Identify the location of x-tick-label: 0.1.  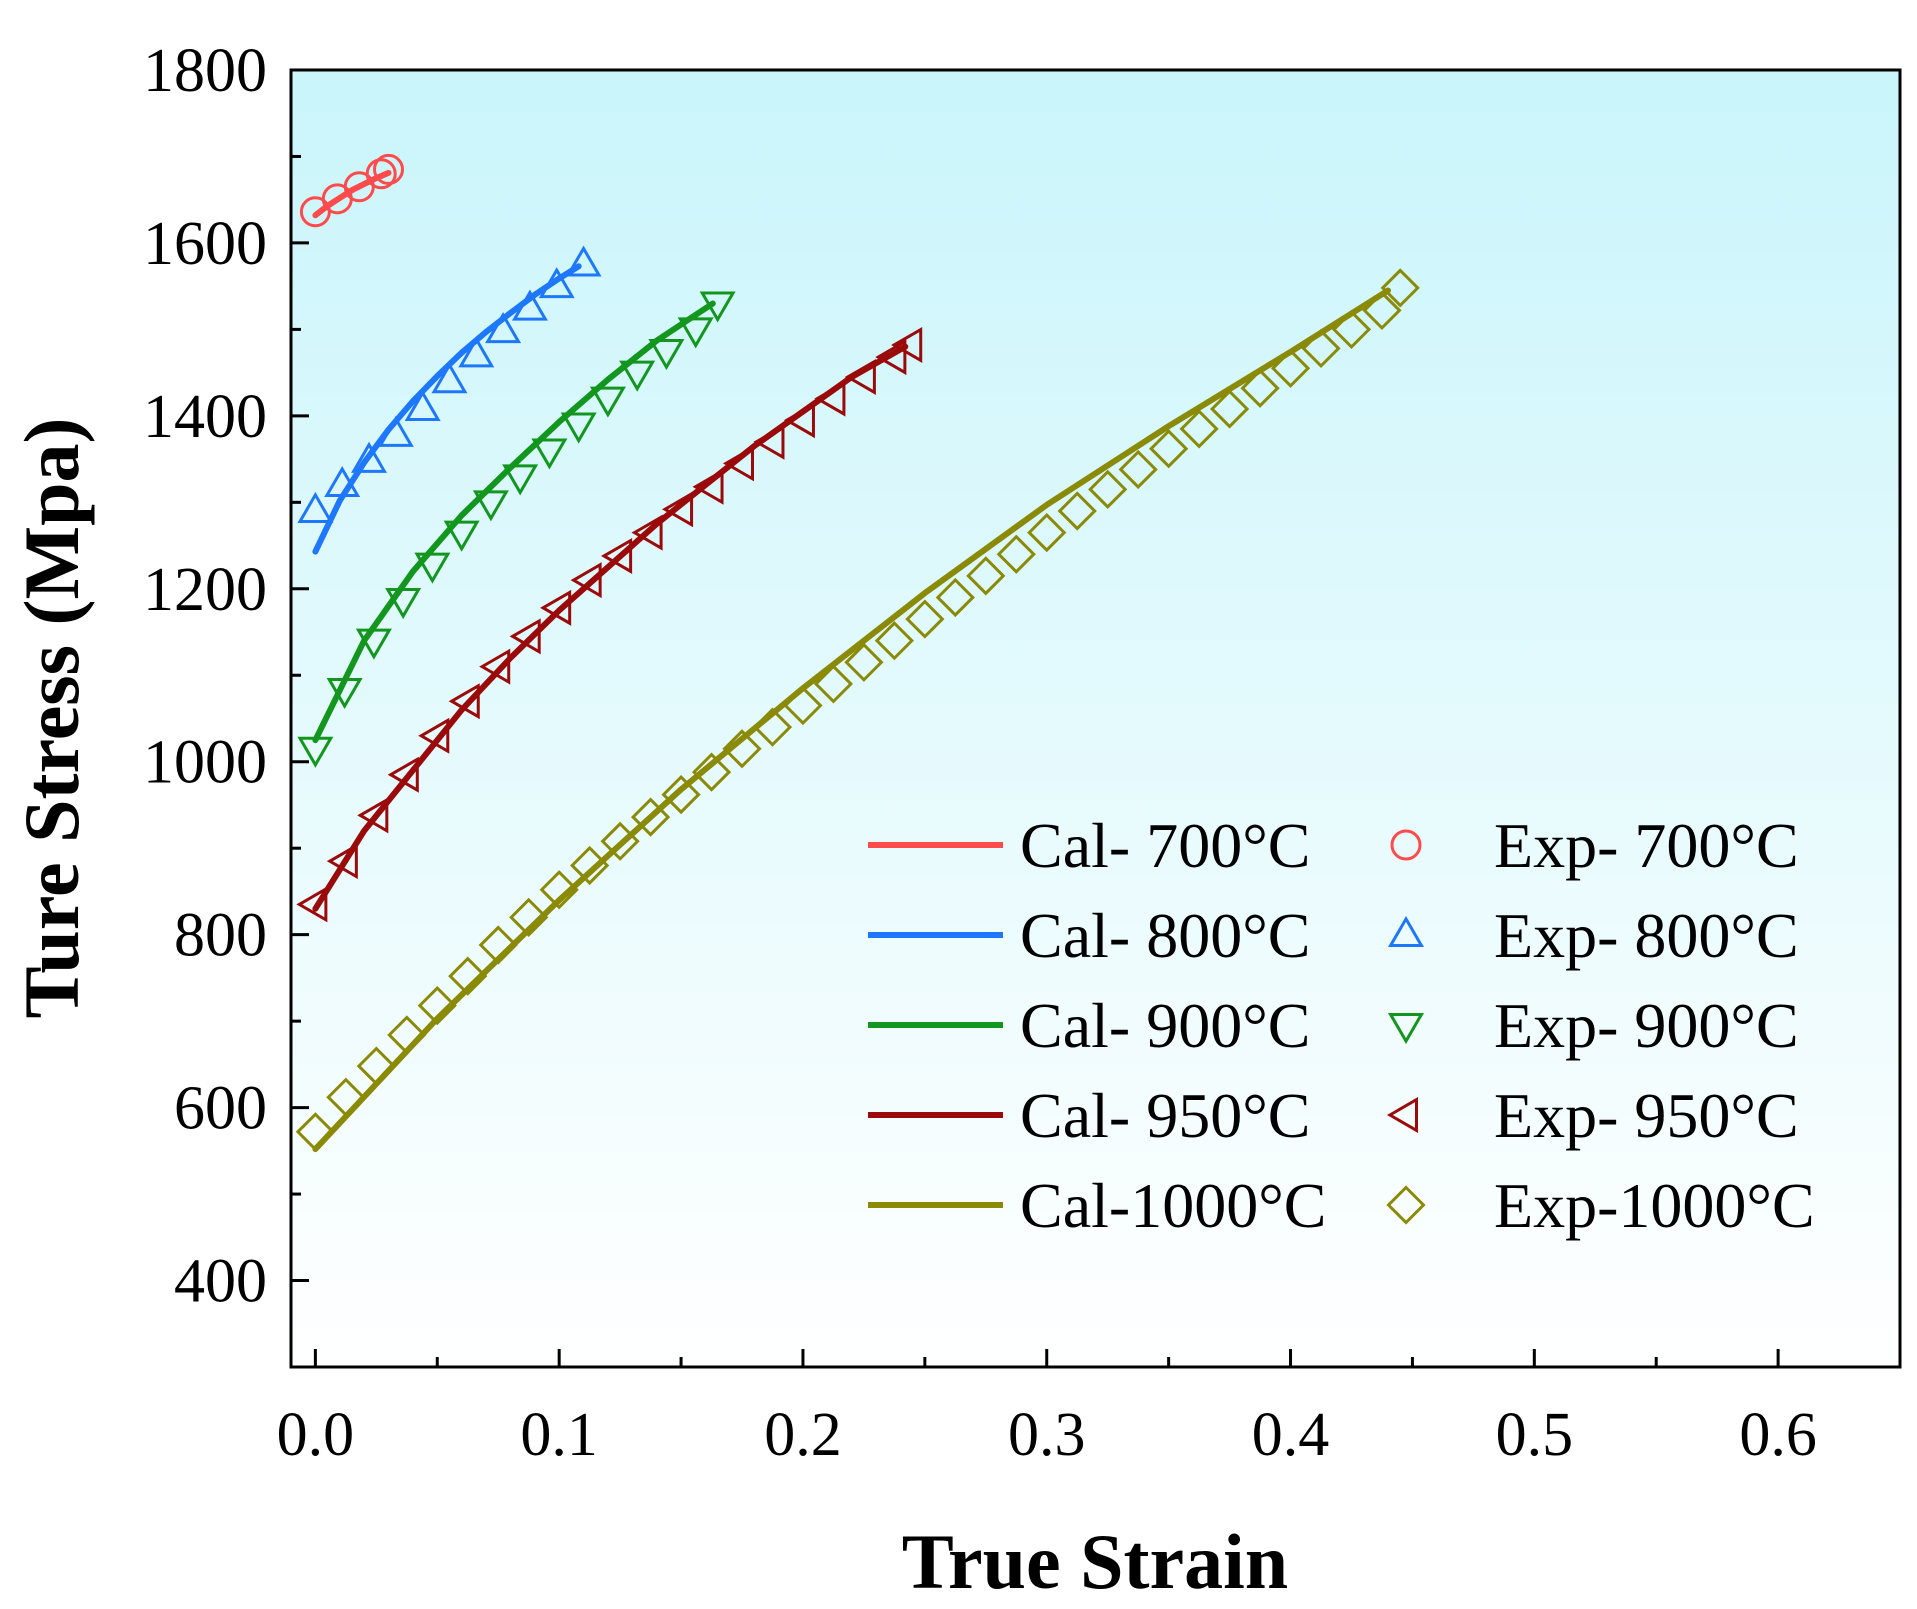
(559, 1435).